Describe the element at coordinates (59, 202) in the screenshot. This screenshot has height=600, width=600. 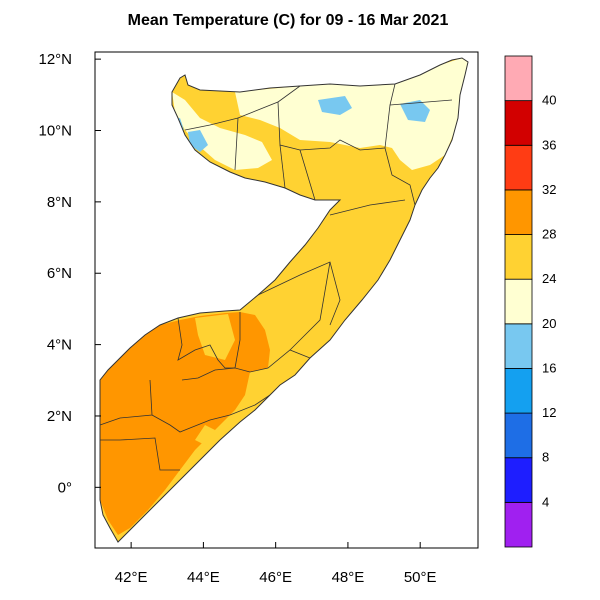
I see `y-tick-label: 8°N` at that location.